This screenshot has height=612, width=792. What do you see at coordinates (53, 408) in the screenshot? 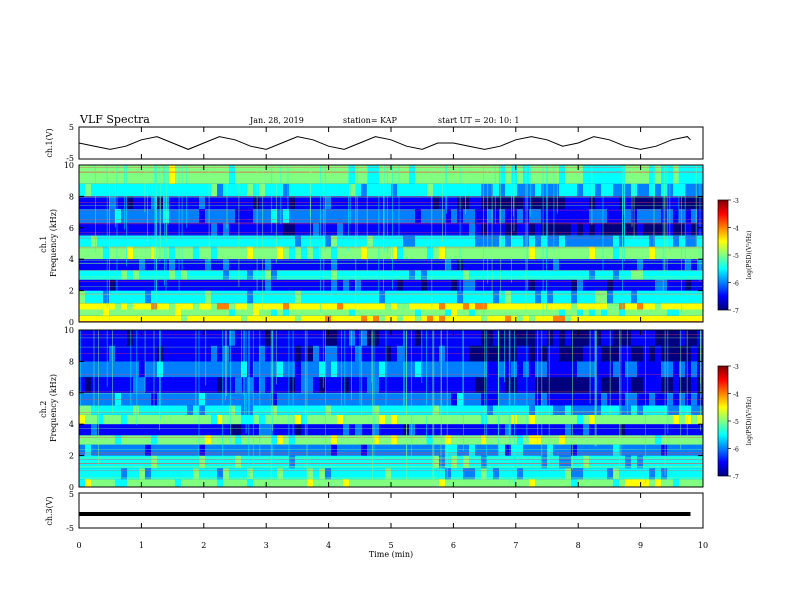
I see `ch2-ylabel-line2: Frequency (kHz)` at bounding box center [53, 408].